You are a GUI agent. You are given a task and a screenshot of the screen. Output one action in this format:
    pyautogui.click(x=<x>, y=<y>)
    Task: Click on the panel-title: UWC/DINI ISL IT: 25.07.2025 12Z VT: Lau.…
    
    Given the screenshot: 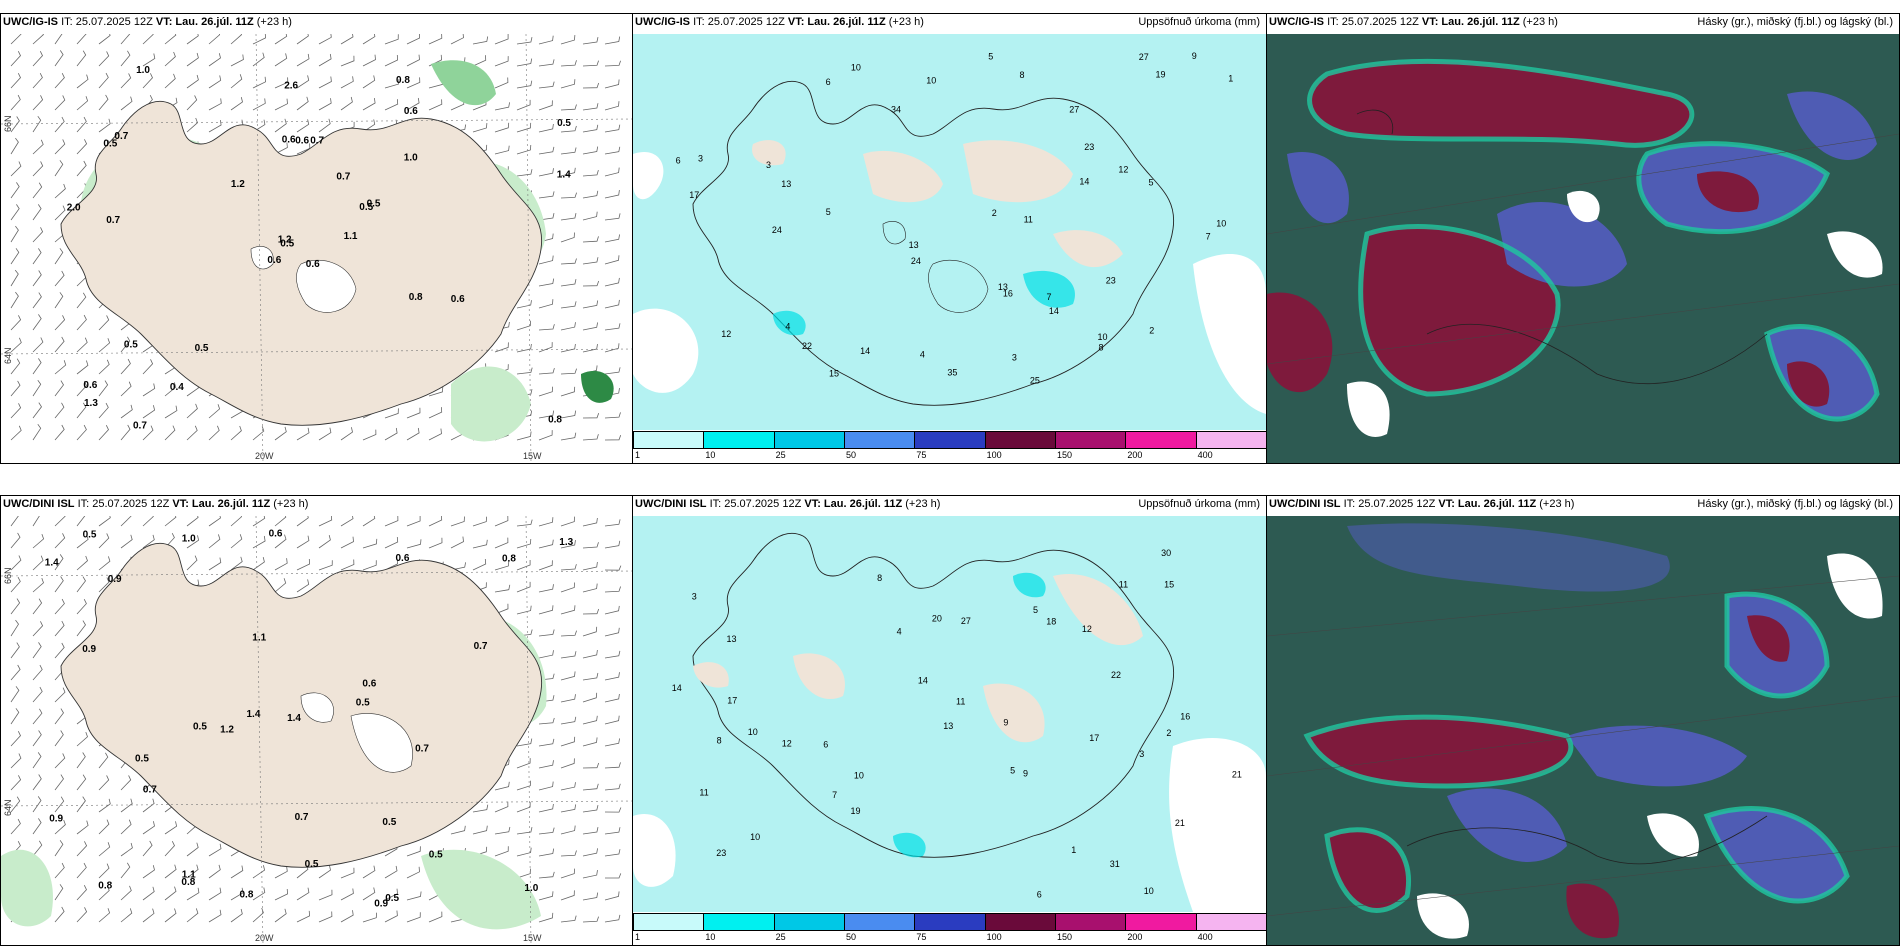 What is the action you would take?
    pyautogui.click(x=1422, y=504)
    